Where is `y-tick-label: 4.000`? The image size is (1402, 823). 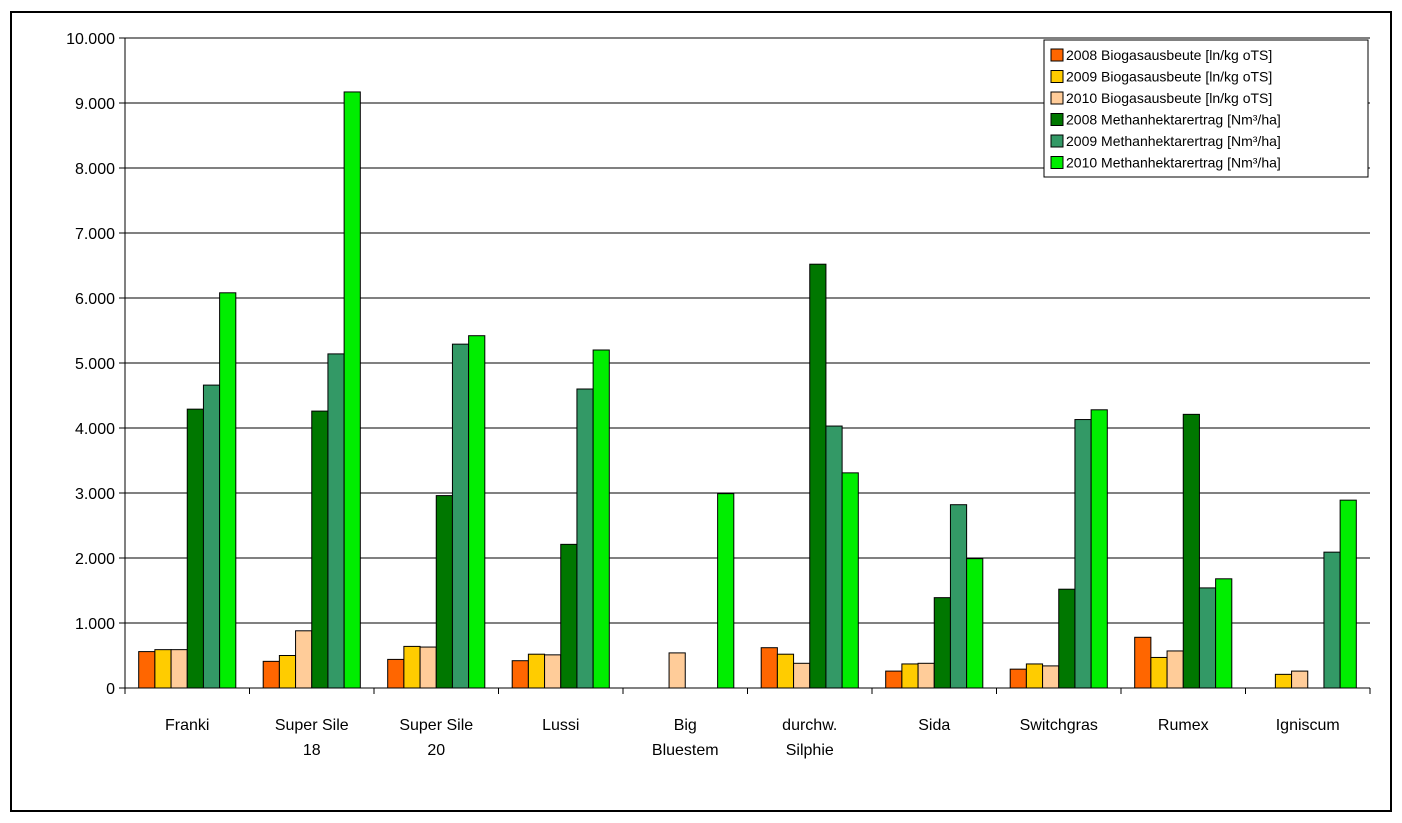
y-tick-label: 4.000 is located at coordinates (95, 429).